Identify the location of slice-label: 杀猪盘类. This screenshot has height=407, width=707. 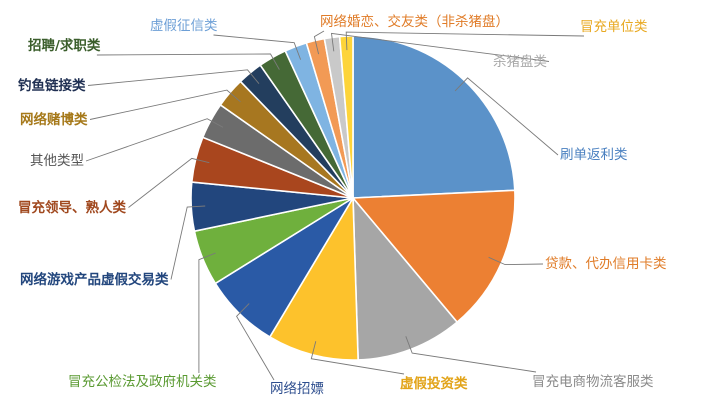
(520, 61).